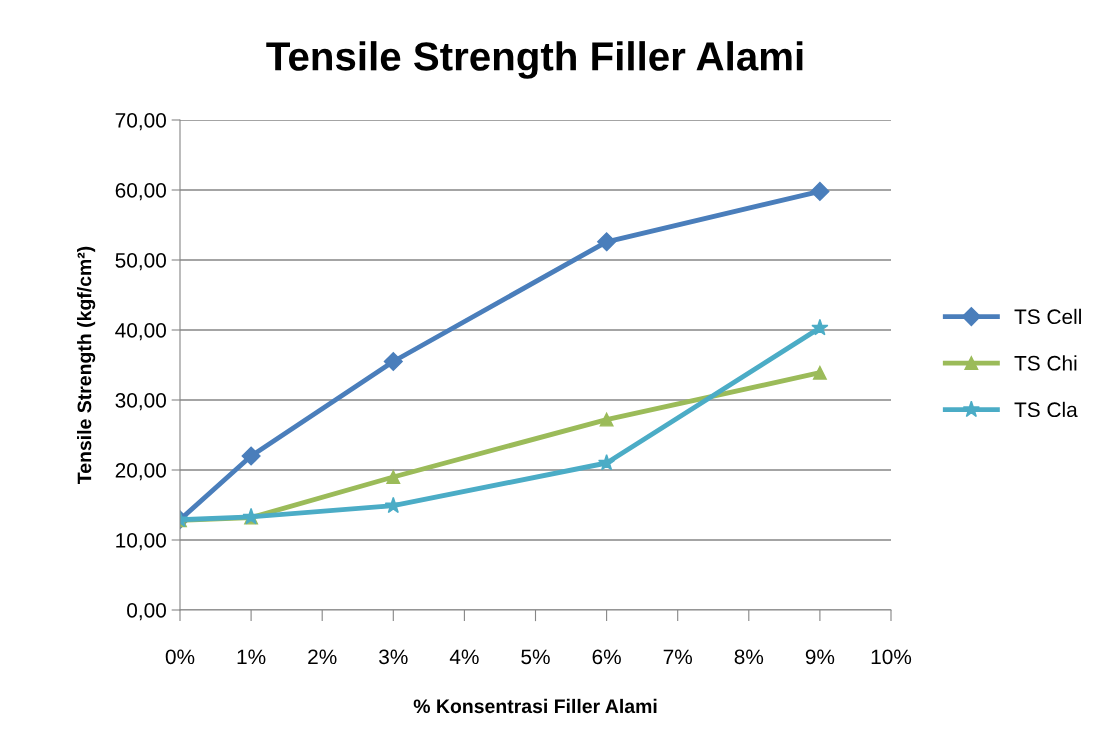 Image resolution: width=1104 pixels, height=748 pixels. I want to click on chart-title: Tensile Strength Filler Alami, so click(534, 60).